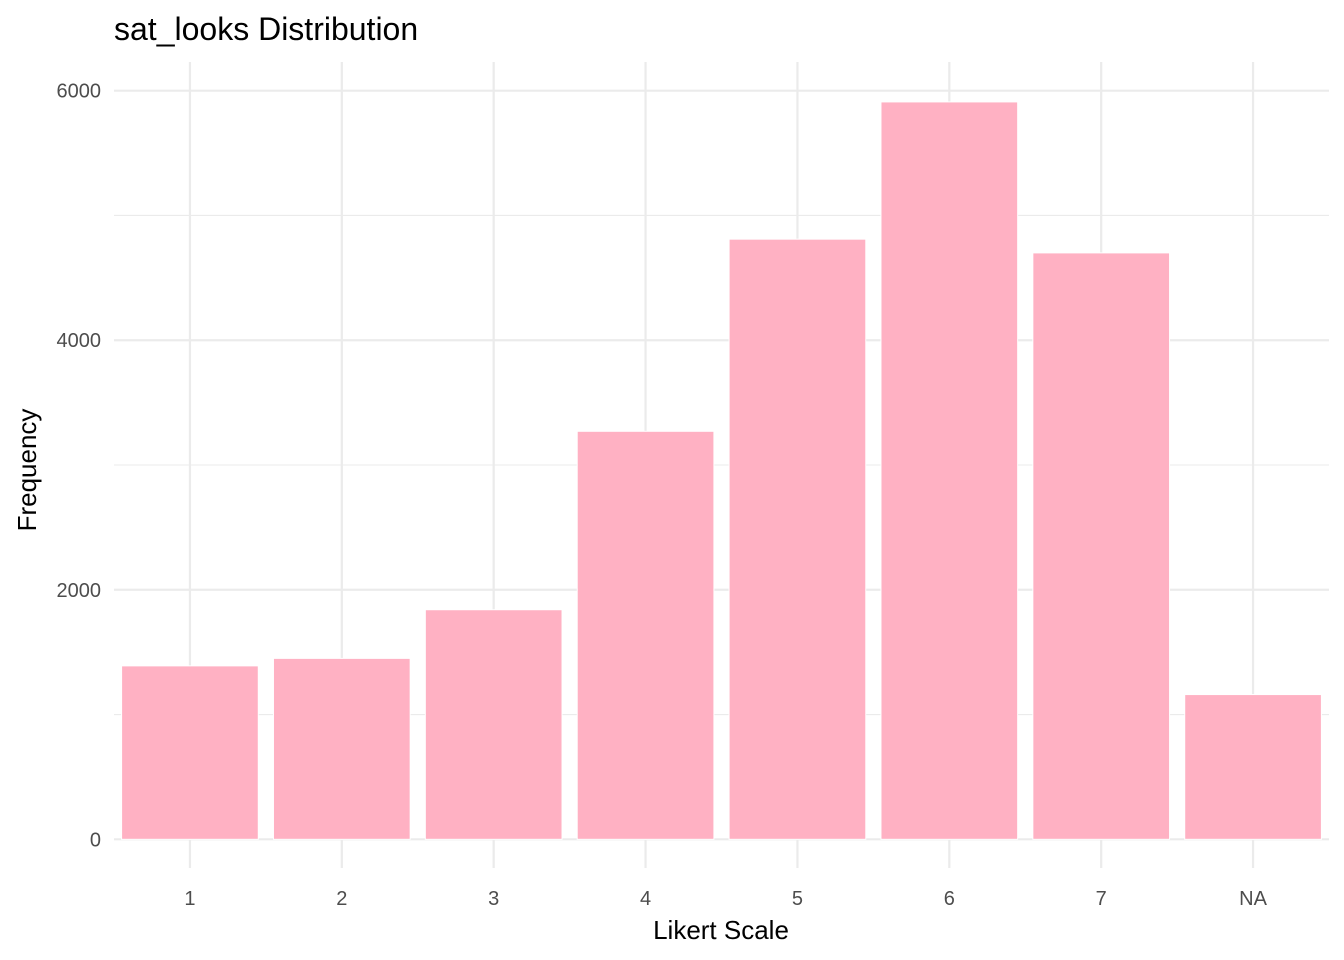 This screenshot has height=960, width=1344. I want to click on x-tick-label: 7, so click(1101, 899).